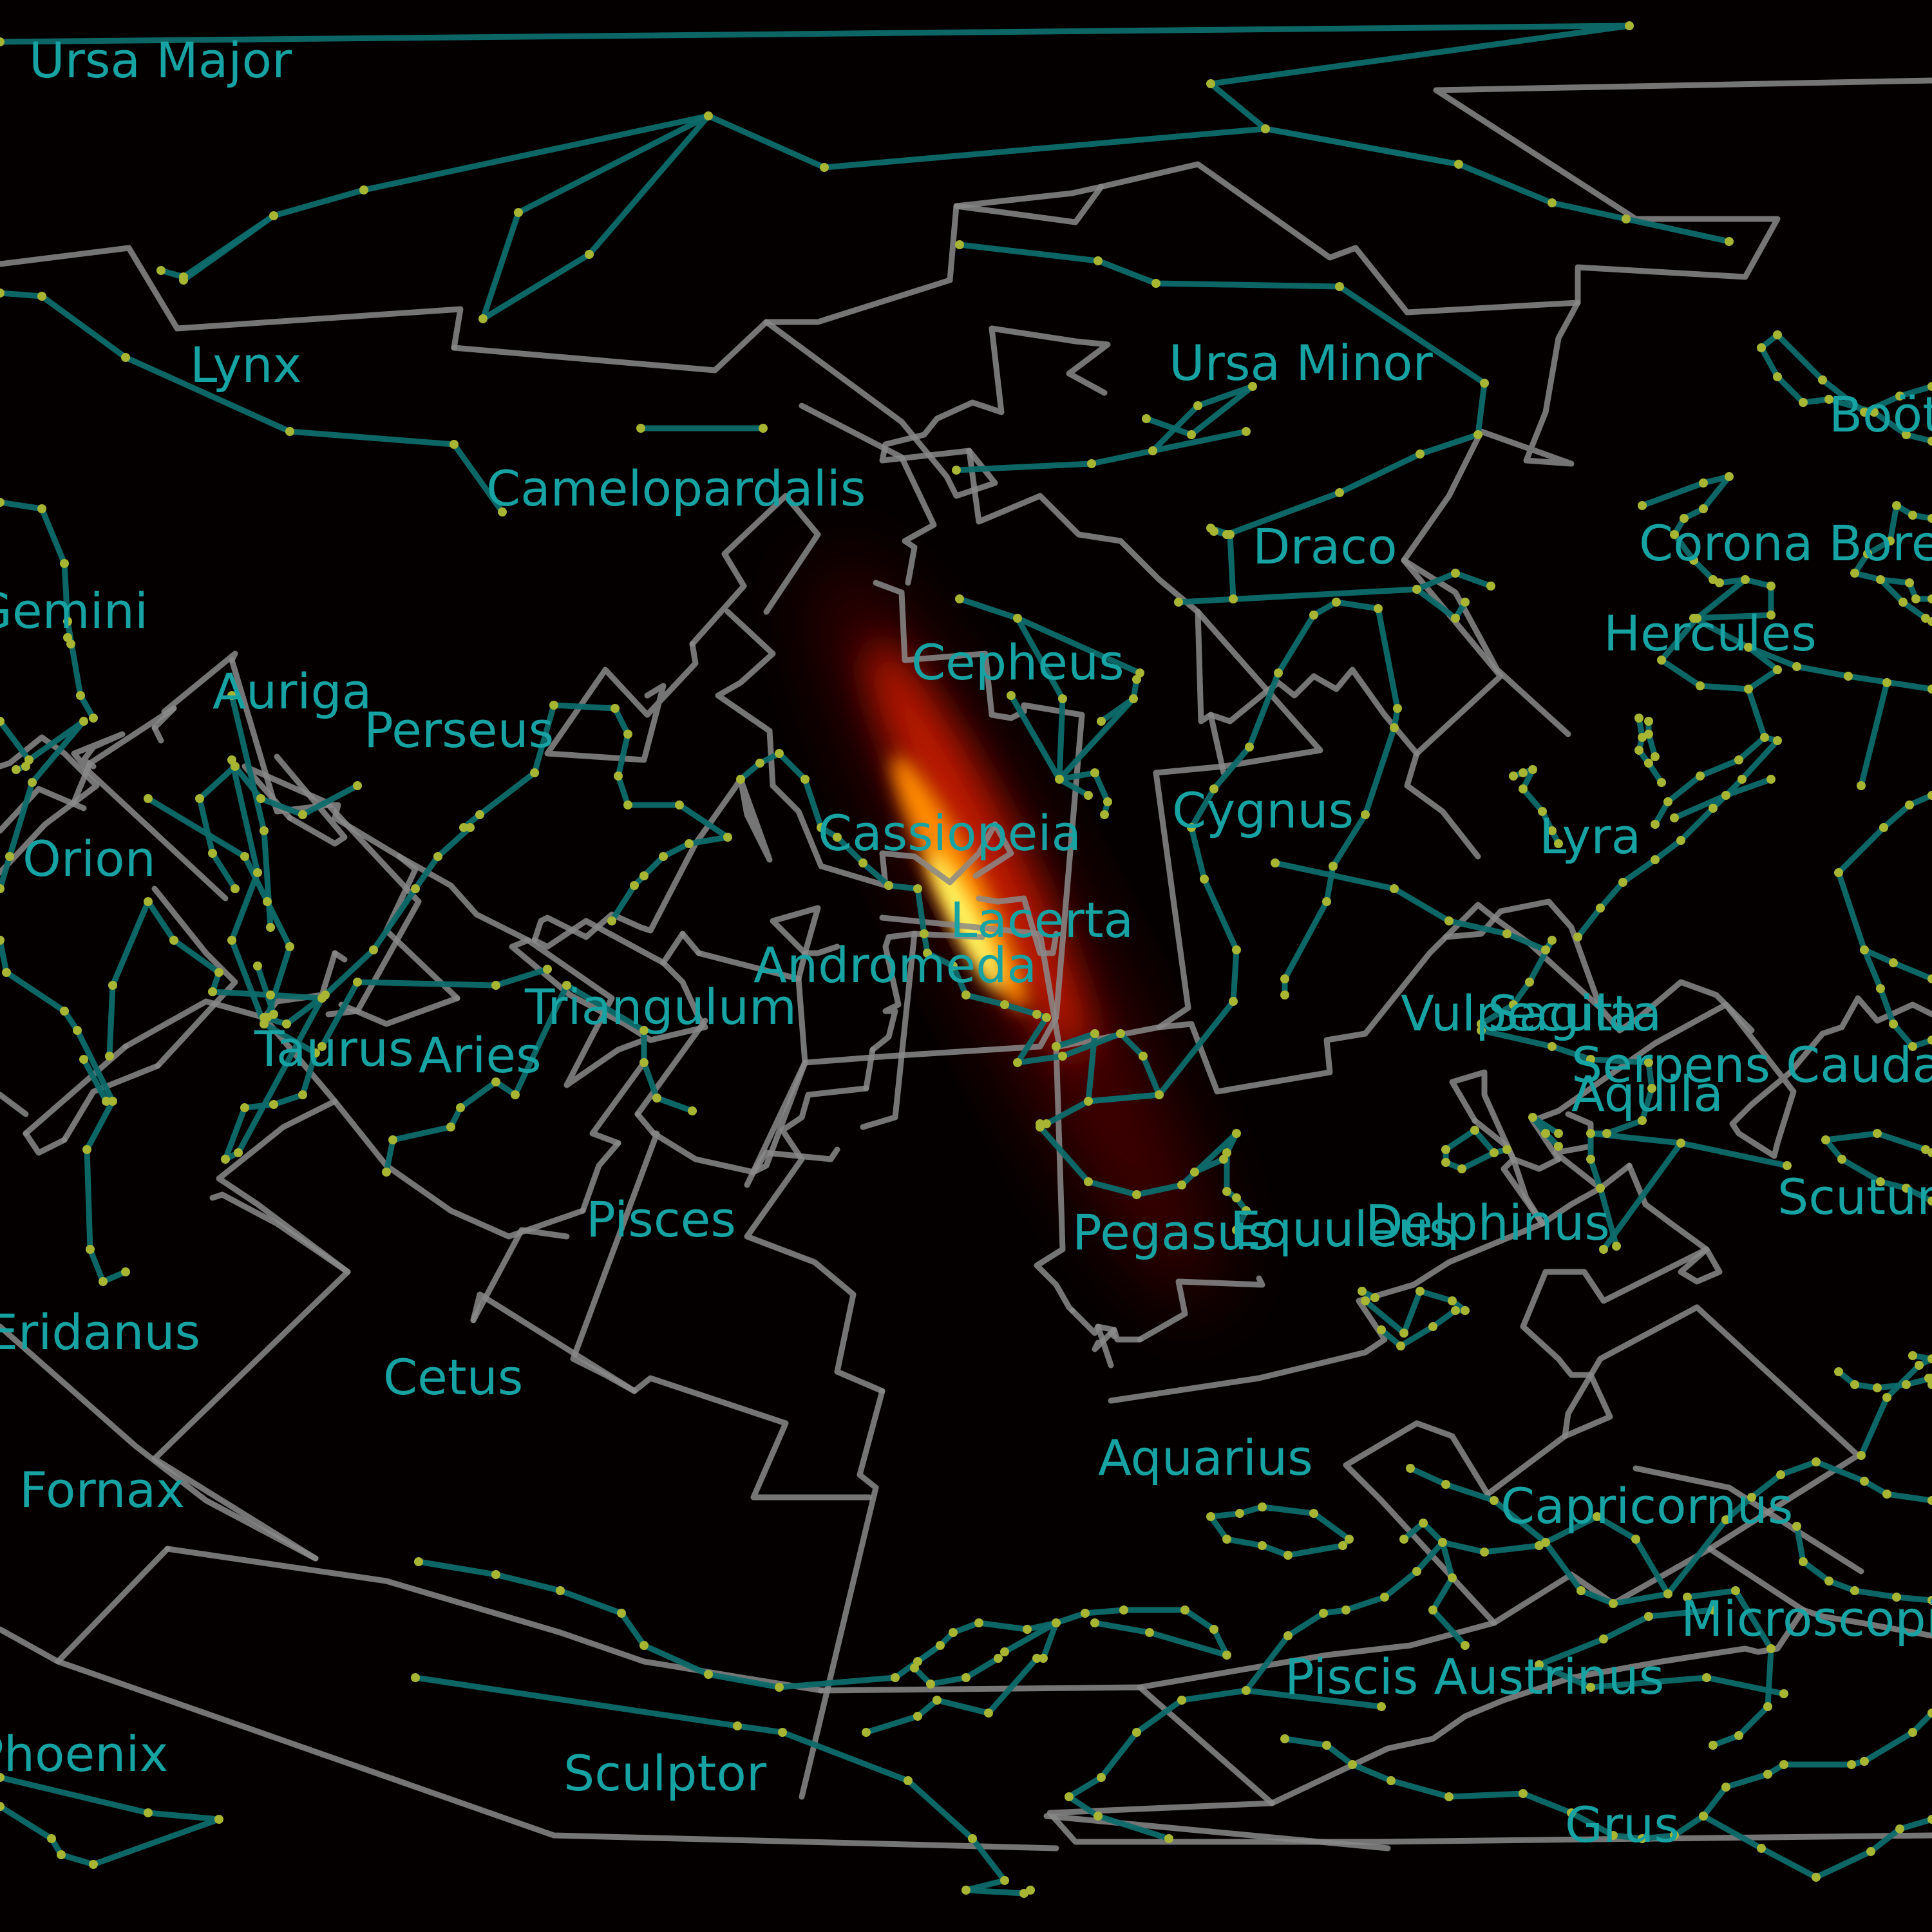  I want to click on constellation-label: Lacerta, so click(1041, 920).